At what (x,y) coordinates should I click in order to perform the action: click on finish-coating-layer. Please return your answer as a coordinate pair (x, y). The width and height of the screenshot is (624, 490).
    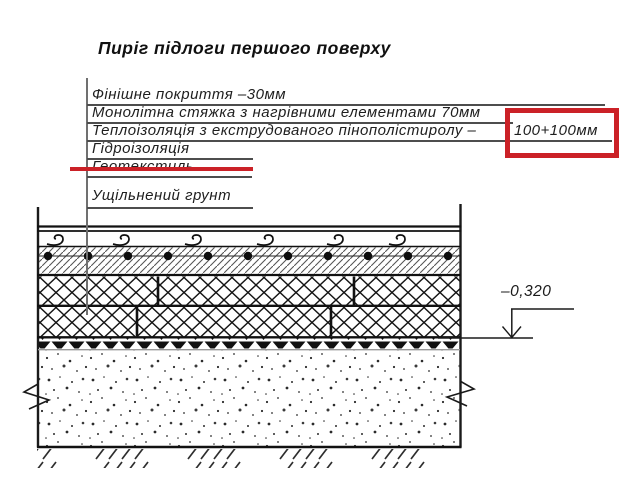
    Looking at the image, I should click on (249, 228).